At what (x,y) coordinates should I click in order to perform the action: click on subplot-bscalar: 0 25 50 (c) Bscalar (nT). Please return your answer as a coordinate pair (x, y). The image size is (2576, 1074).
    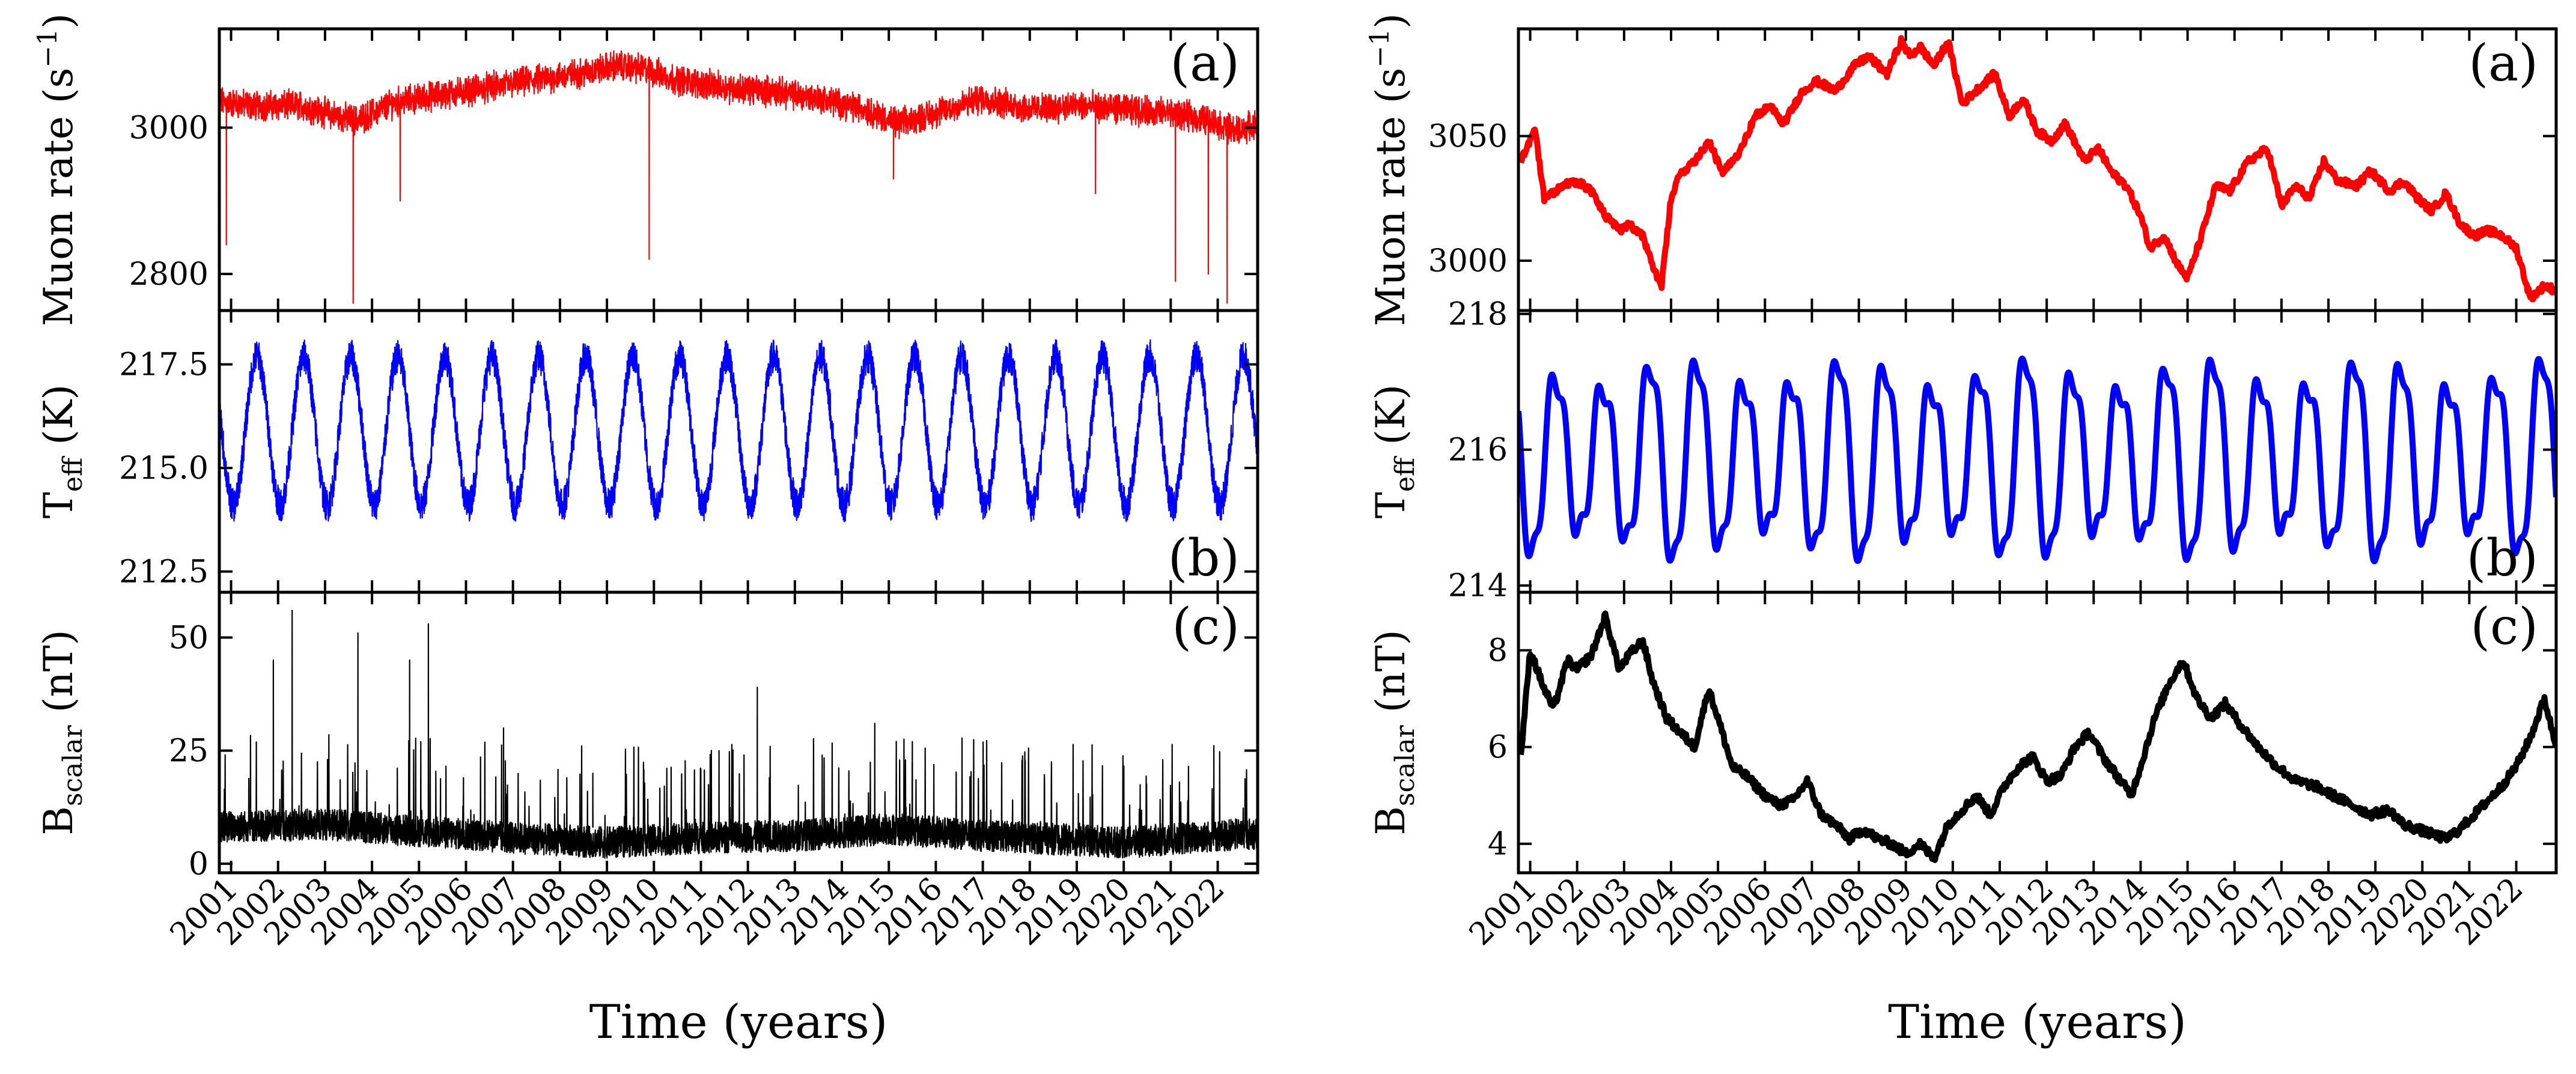
    Looking at the image, I should click on (647, 736).